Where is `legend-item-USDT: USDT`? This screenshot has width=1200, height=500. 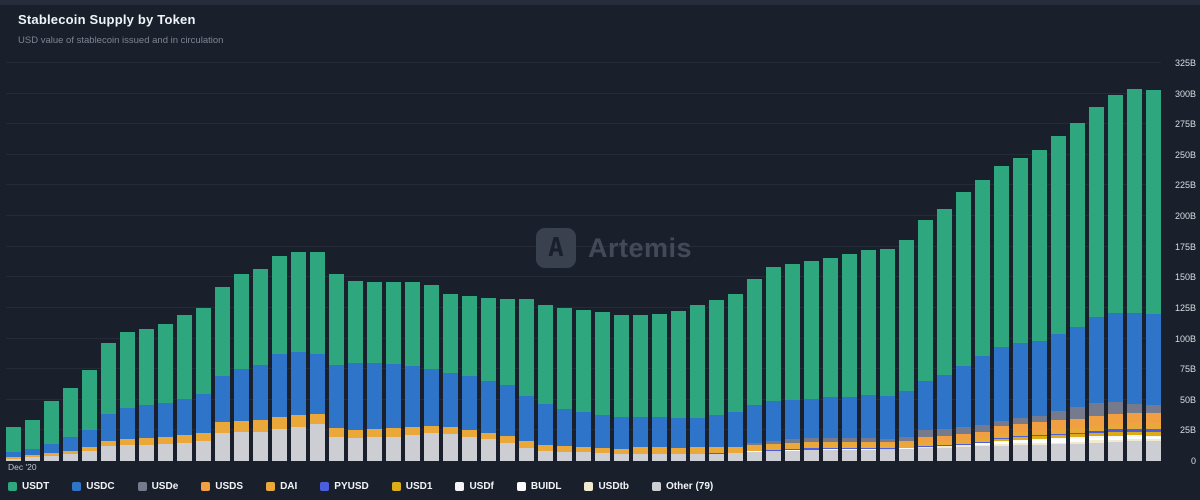 legend-item-USDT: USDT is located at coordinates (28, 486).